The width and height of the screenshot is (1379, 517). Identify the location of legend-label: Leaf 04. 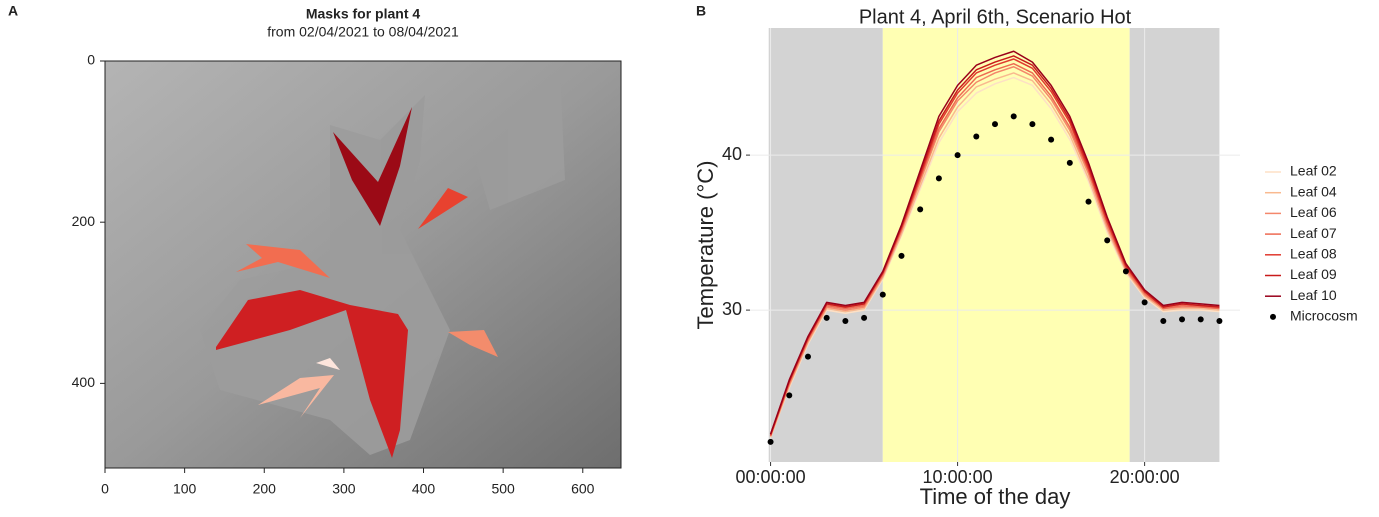
(1313, 191).